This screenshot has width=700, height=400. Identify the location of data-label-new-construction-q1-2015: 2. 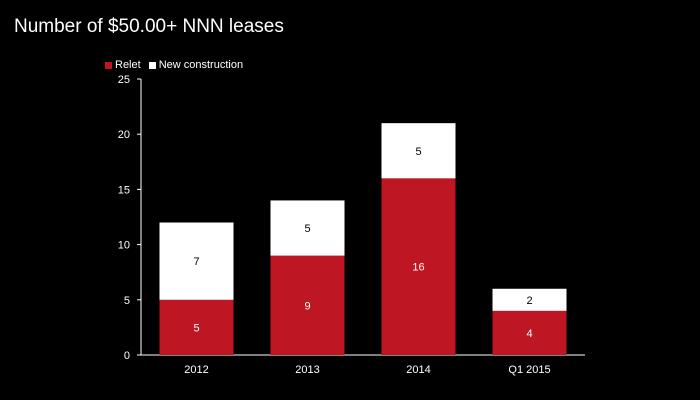
(529, 301).